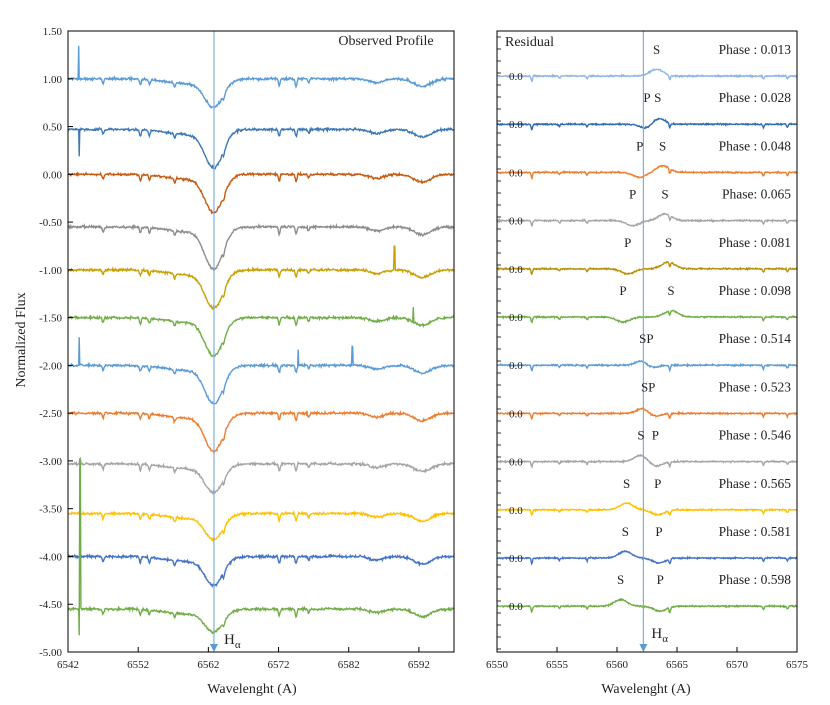  I want to click on left-y-tick-label: 0.00, so click(53, 175).